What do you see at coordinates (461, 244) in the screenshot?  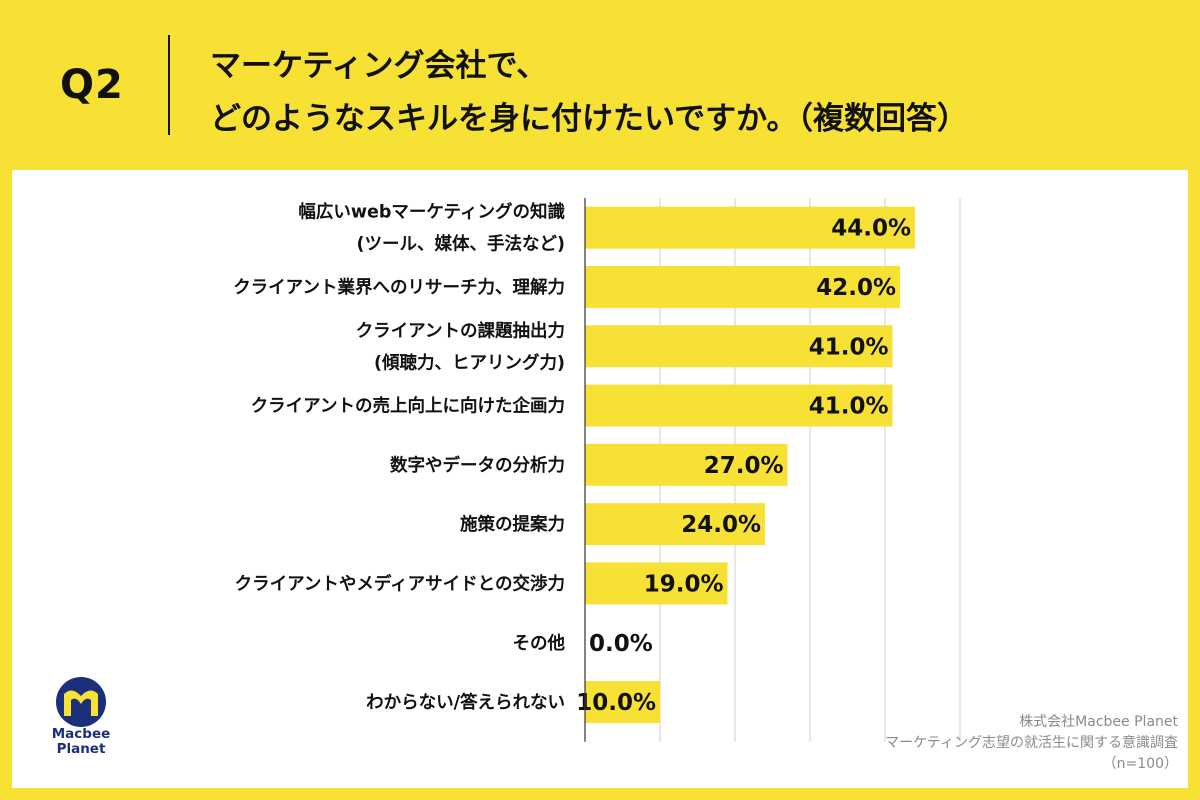 I see `category-label: (ツール、媒体、手法など)` at bounding box center [461, 244].